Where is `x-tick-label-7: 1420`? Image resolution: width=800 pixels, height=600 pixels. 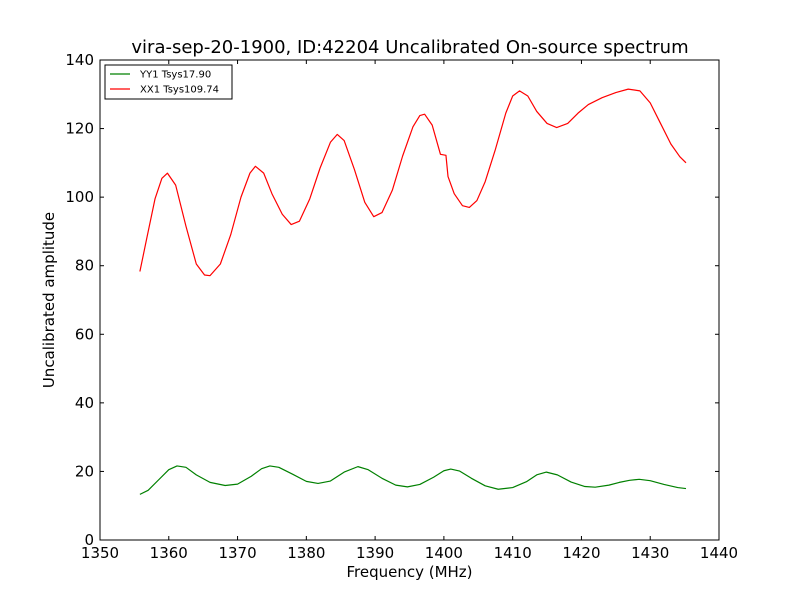
x-tick-label-7: 1420 is located at coordinates (581, 553).